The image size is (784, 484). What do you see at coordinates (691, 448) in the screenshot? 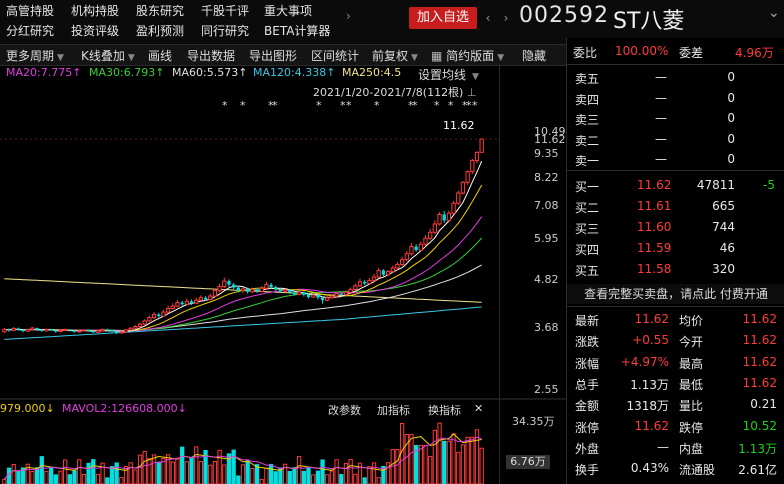
I see `stat-label: 内盘` at bounding box center [691, 448].